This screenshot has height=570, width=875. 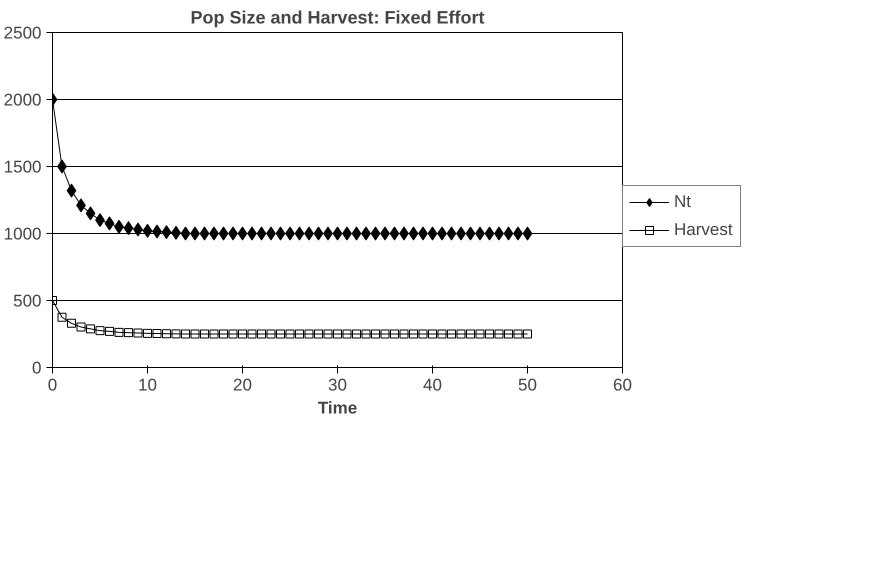 What do you see at coordinates (683, 202) in the screenshot?
I see `legend-label: Nt` at bounding box center [683, 202].